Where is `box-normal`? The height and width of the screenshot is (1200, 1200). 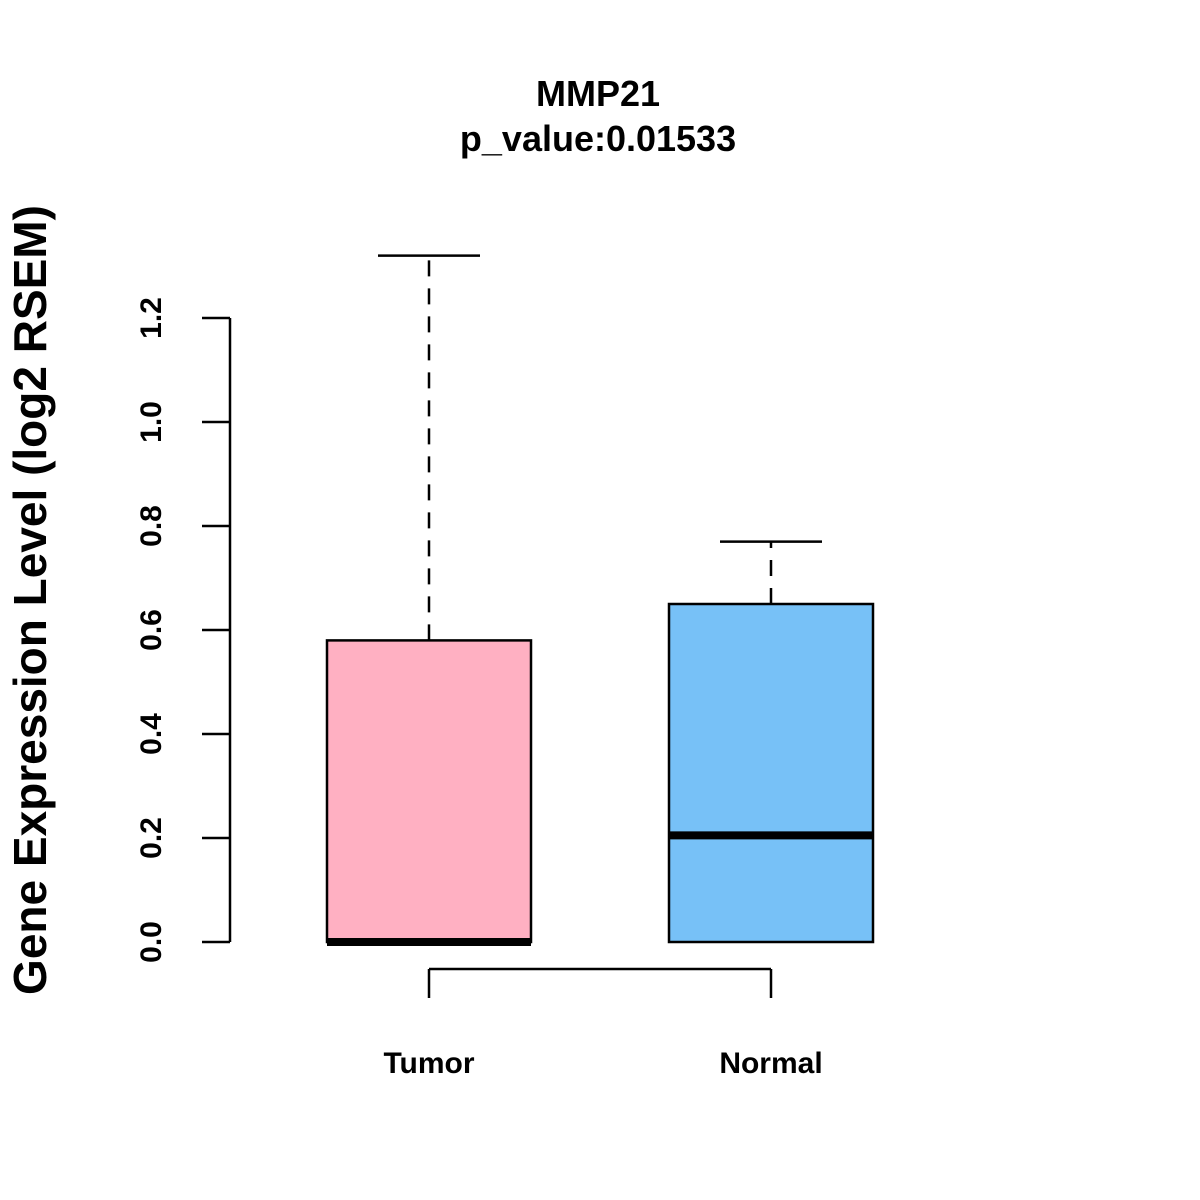 box-normal is located at coordinates (771, 742).